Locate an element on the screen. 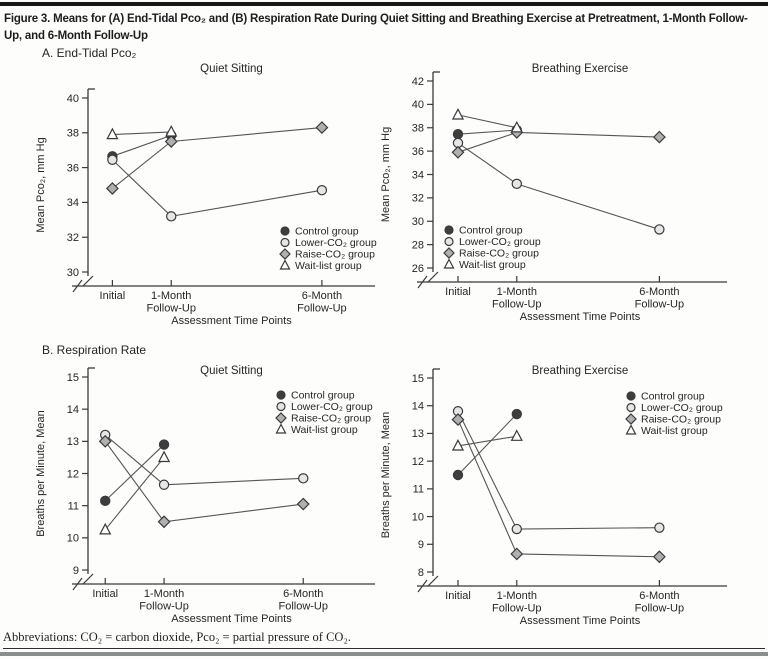 This screenshot has width=768, height=659. bottom-rule is located at coordinates (384, 654).